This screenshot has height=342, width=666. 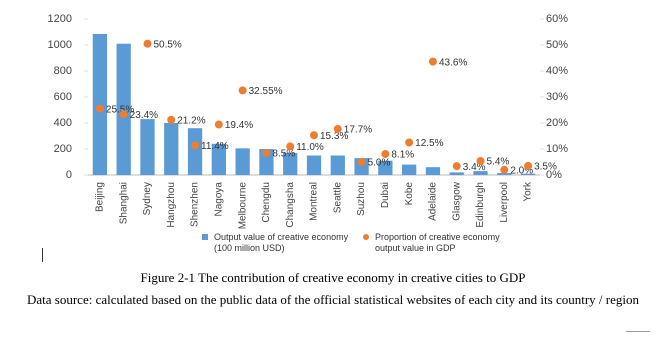 What do you see at coordinates (191, 121) in the screenshot?
I see `data-label: 21.2%` at bounding box center [191, 121].